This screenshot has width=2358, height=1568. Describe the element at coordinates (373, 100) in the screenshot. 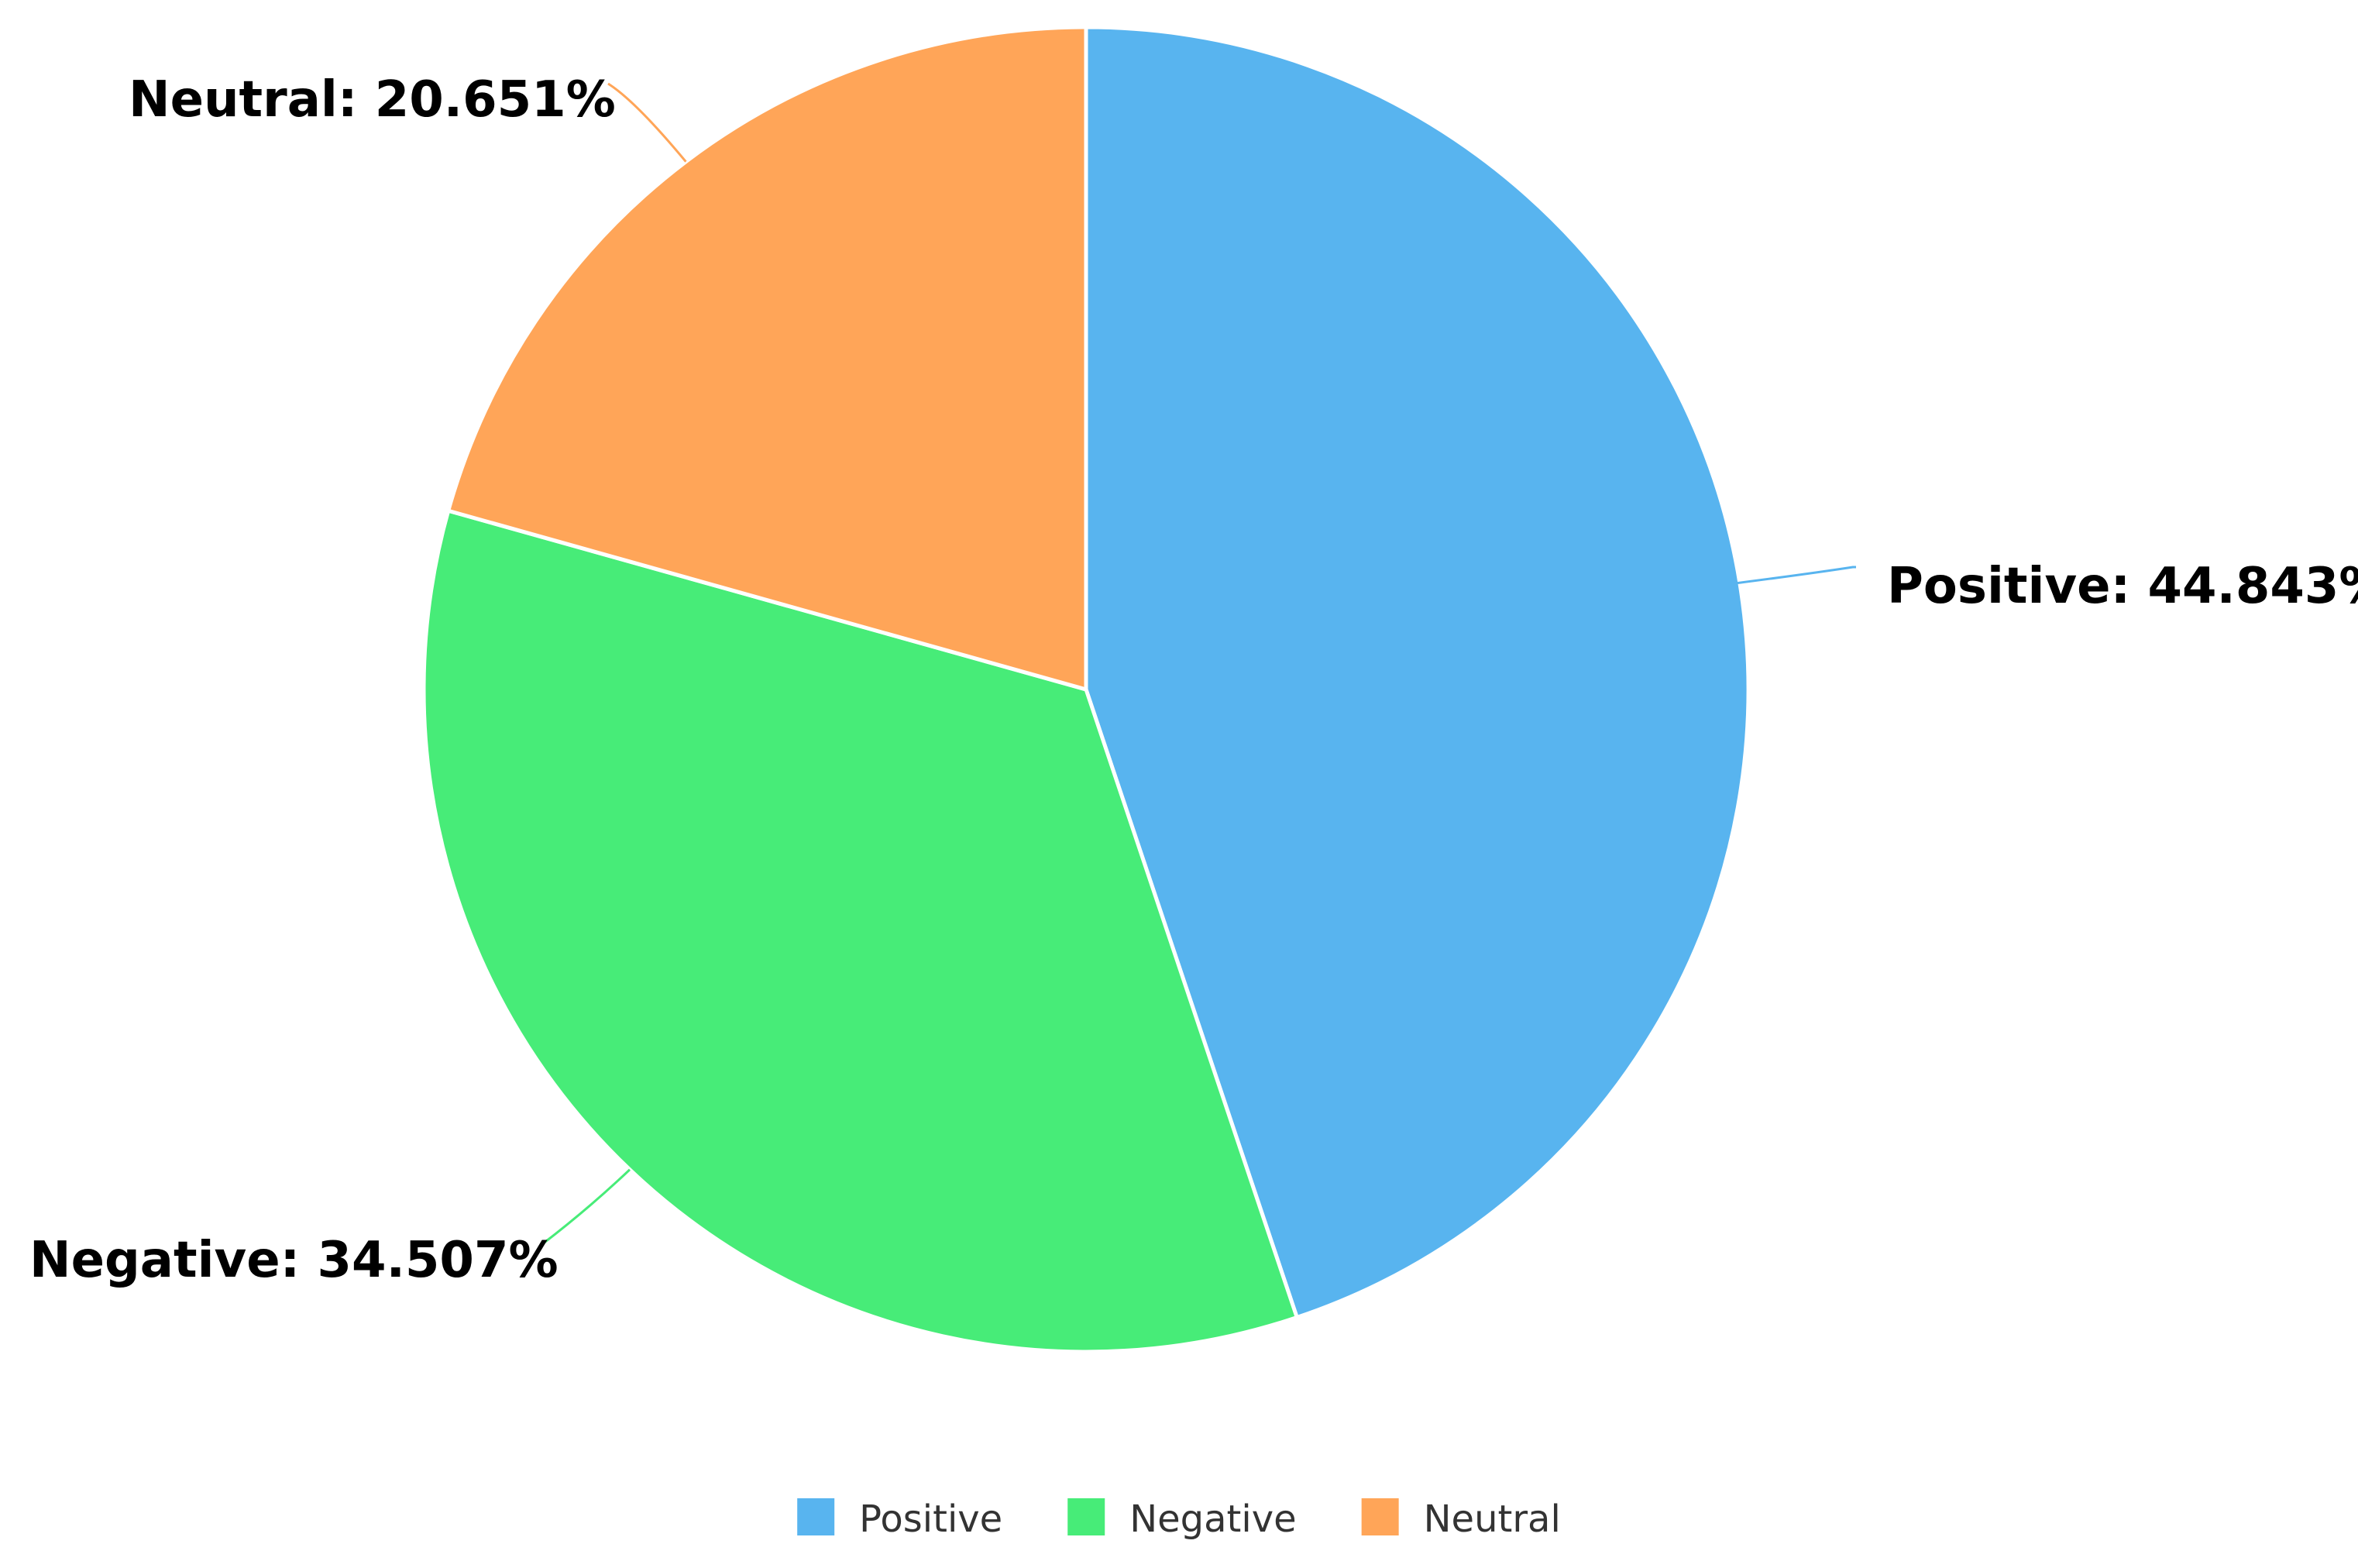

I see `data-label-neutral: Neutral: 20.651%` at that location.